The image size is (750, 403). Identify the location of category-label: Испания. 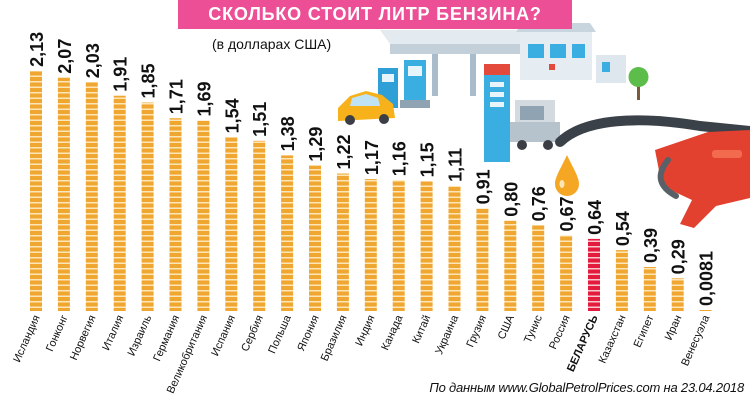
(223, 335).